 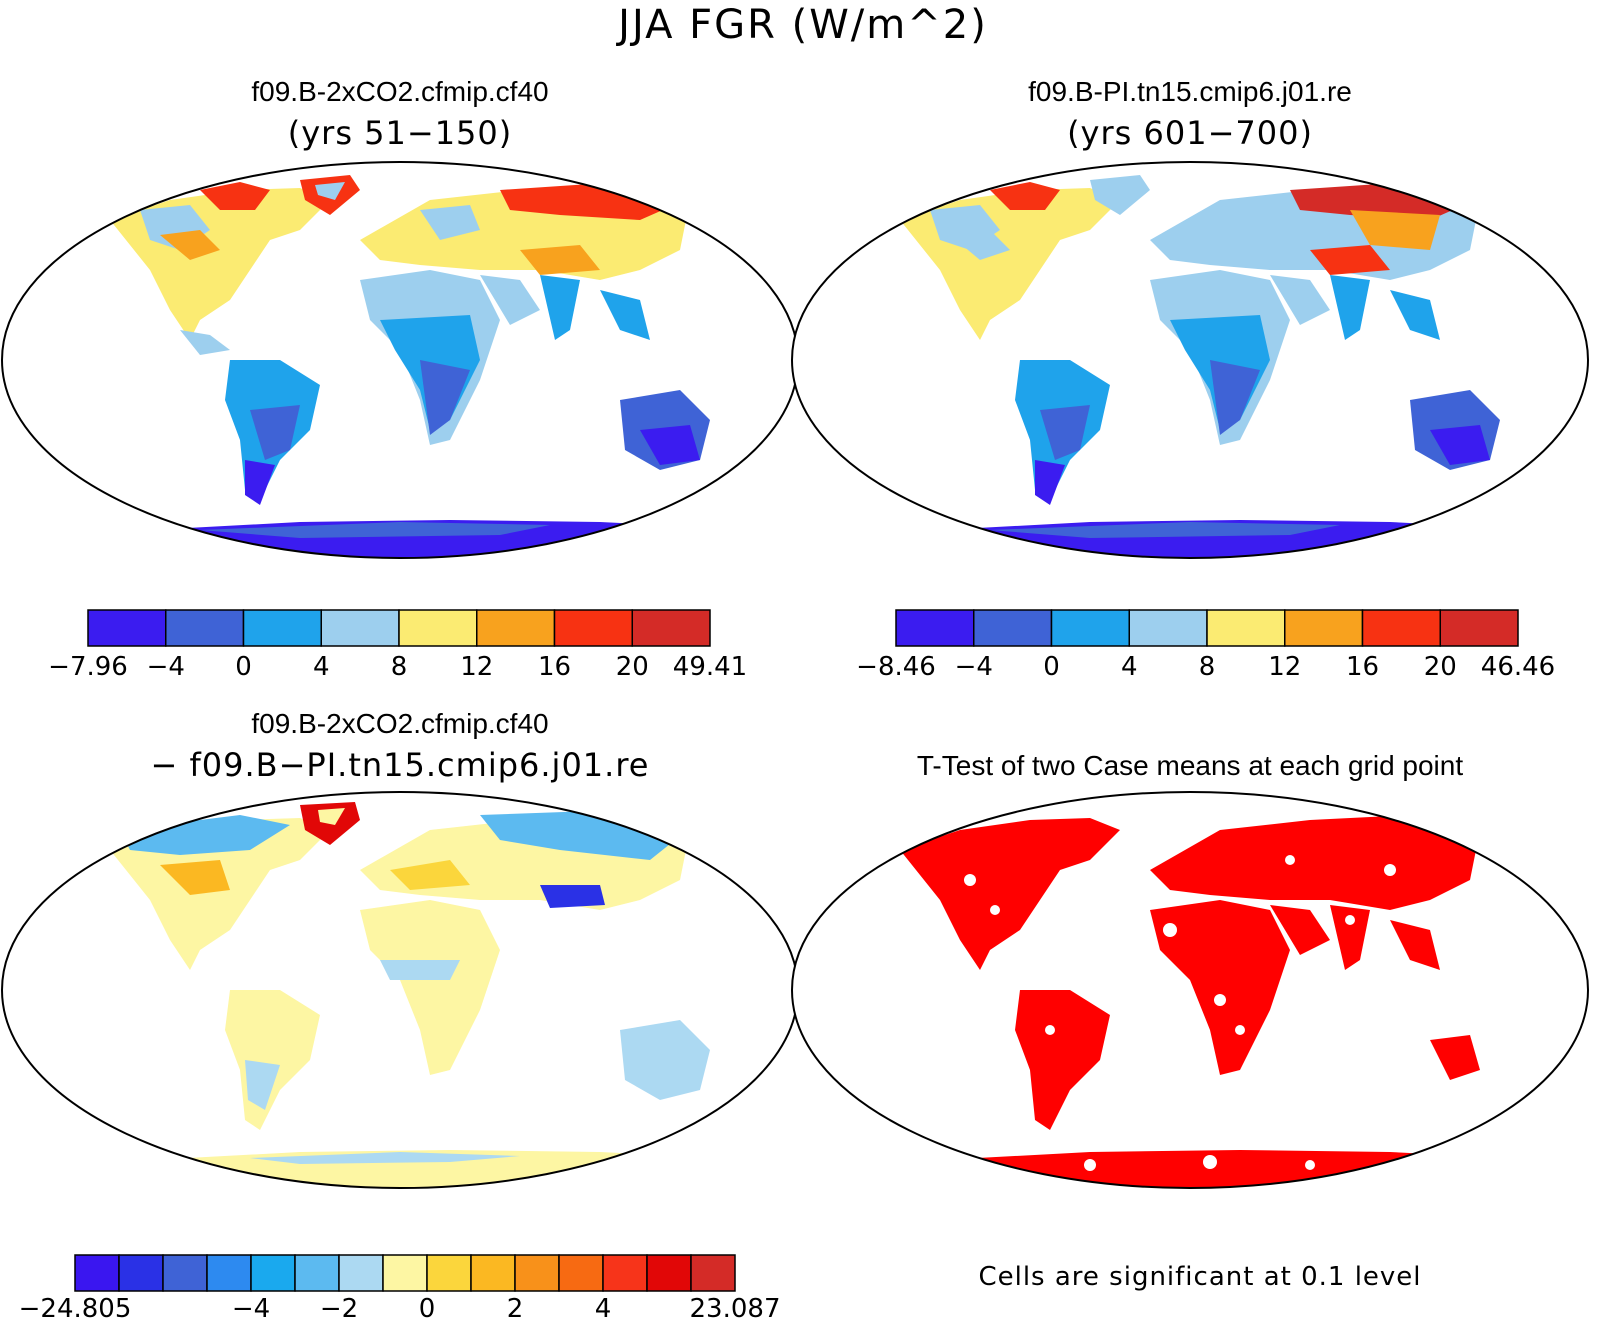 I want to click on ttest-note: Cells are significant at 0.1 level, so click(x=1200, y=1277).